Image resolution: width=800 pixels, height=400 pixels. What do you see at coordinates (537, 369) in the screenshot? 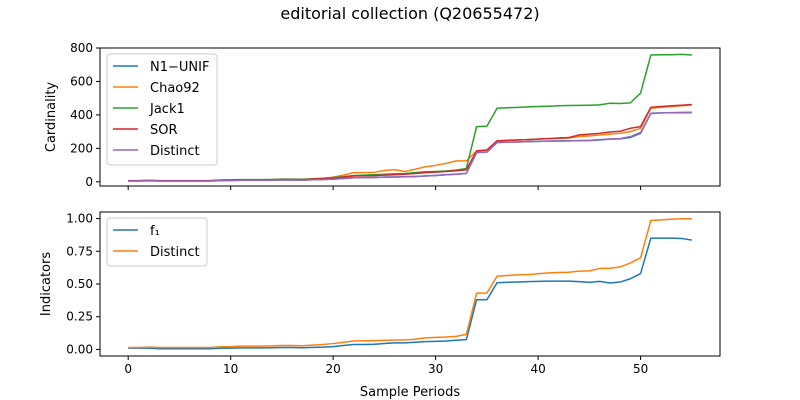
I see `x-tick-label: 40` at bounding box center [537, 369].